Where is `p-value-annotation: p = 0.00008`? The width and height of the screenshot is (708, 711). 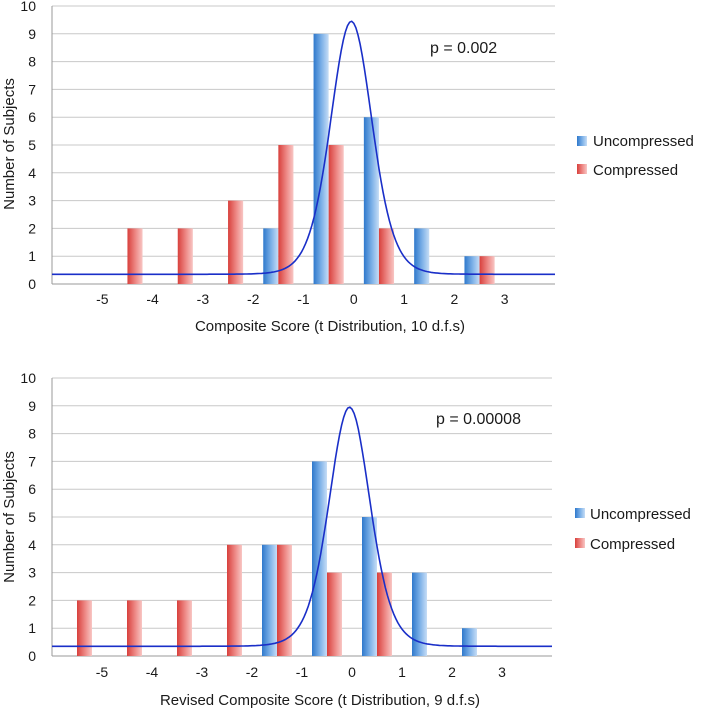 p-value-annotation: p = 0.00008 is located at coordinates (478, 419).